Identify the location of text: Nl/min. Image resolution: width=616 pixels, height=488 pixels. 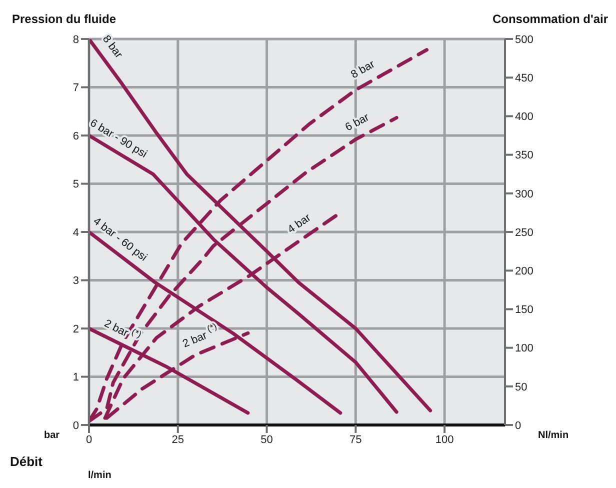
(553, 435).